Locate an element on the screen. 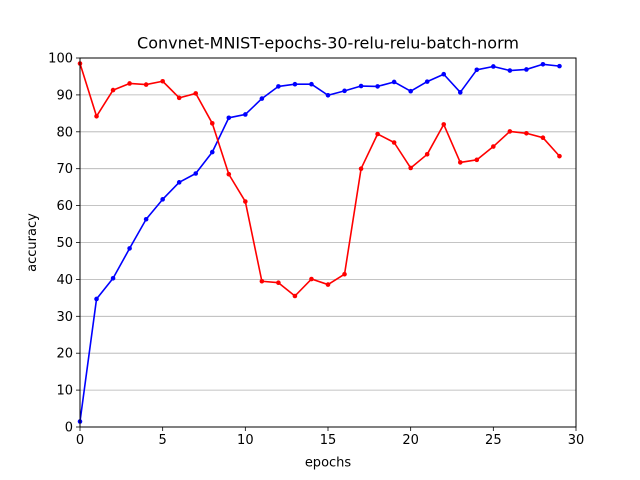  x-tick-label: 0 is located at coordinates (80, 440).